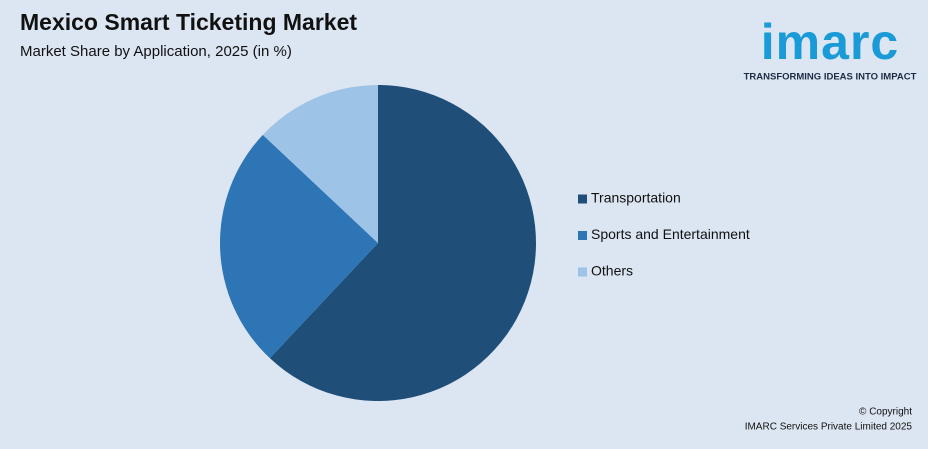 The image size is (928, 449). Describe the element at coordinates (670, 234) in the screenshot. I see `legend-label: Sports and Entertainment` at that location.